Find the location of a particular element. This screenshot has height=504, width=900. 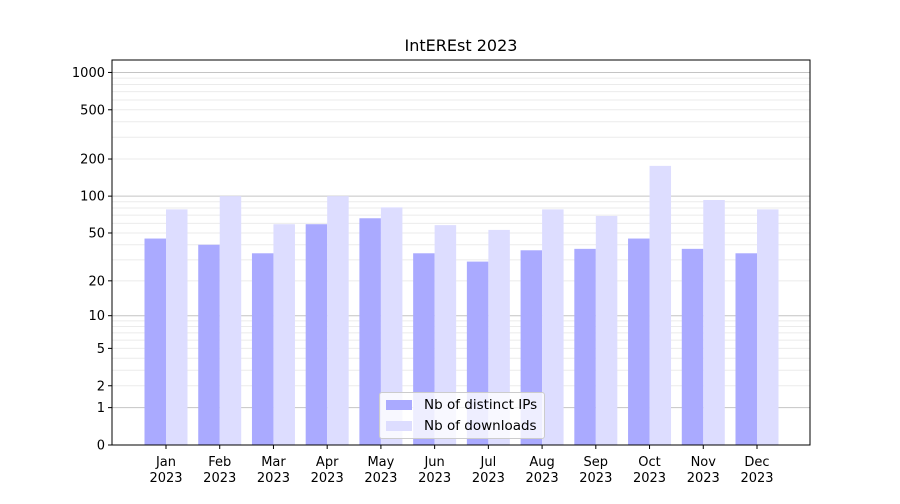

y-tick-label: 0 is located at coordinates (101, 446).